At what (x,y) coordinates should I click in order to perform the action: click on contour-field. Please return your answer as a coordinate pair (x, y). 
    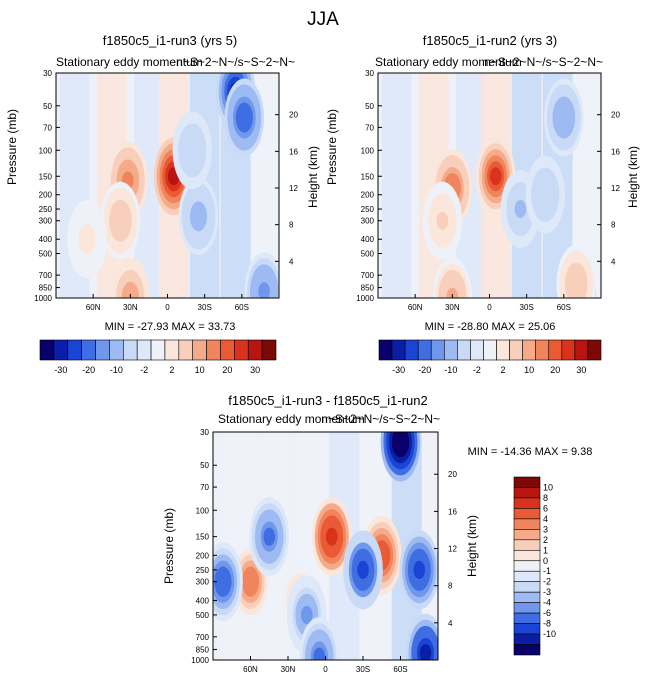
    Looking at the image, I should click on (325, 546).